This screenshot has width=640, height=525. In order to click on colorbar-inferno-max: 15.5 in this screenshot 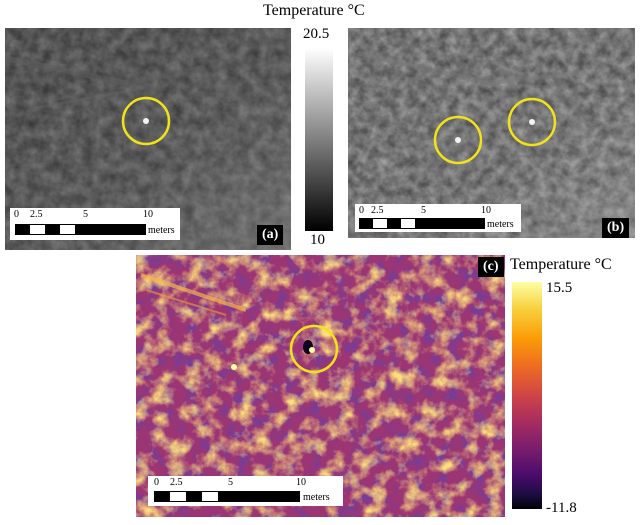, I will do `click(559, 288)`.